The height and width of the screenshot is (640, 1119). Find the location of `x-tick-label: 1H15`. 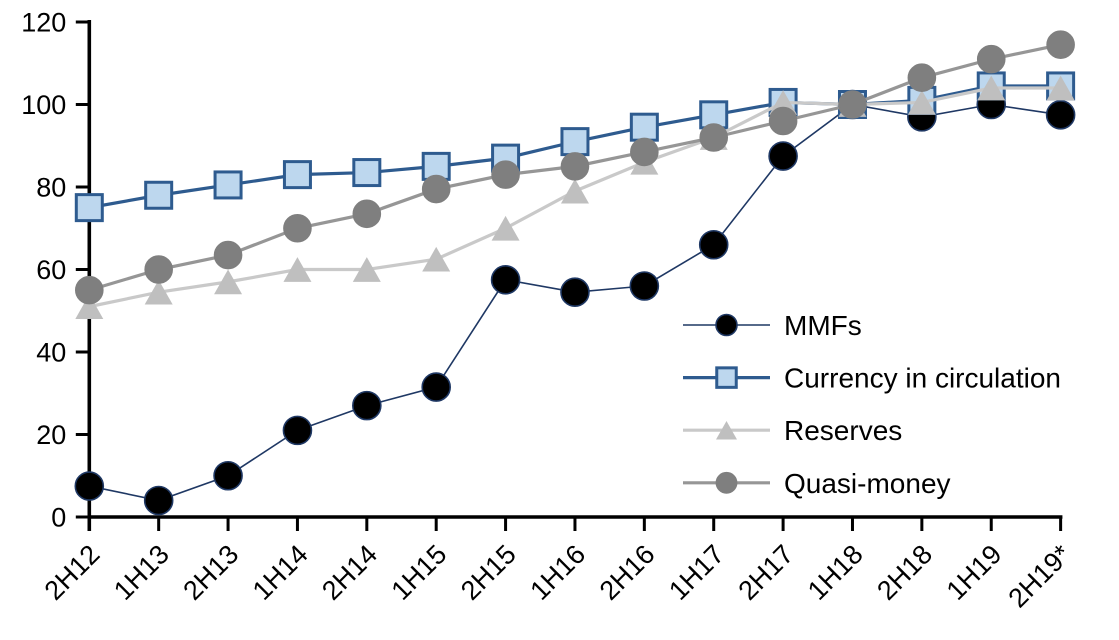

x-tick-label: 1H15 is located at coordinates (419, 572).